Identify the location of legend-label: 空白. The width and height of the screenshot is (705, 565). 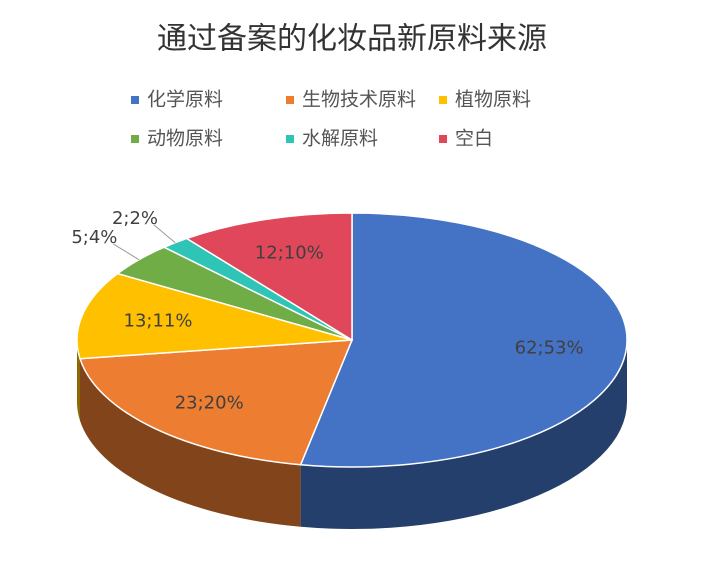
(474, 139).